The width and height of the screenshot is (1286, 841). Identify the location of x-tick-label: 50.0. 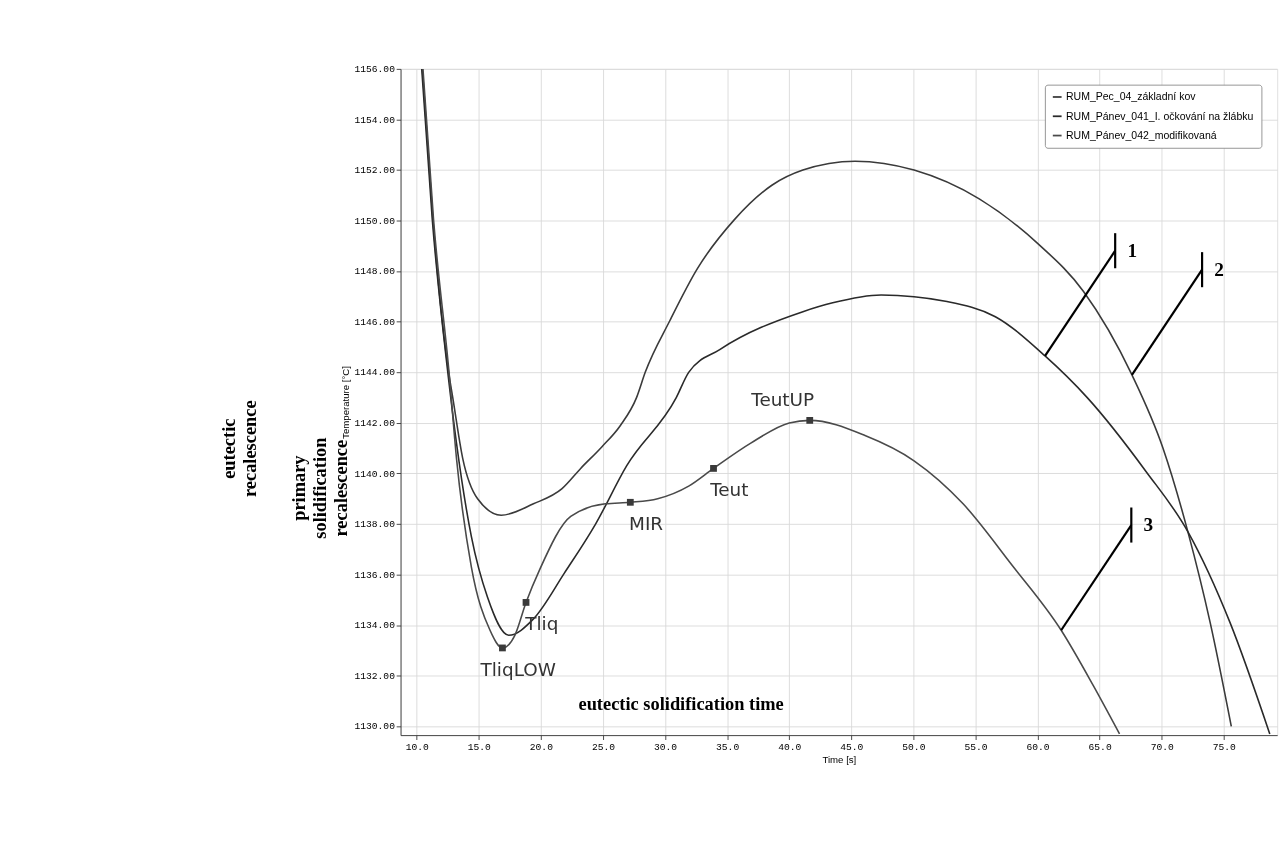
(914, 747).